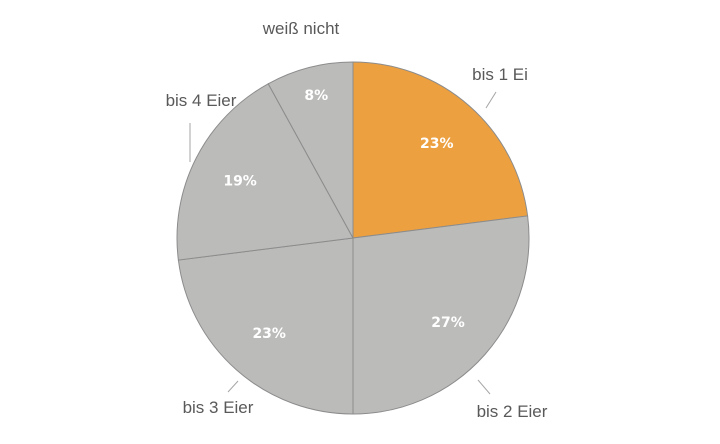 Image resolution: width=720 pixels, height=444 pixels. What do you see at coordinates (512, 411) in the screenshot?
I see `category-label-2: bis 2 Eier` at bounding box center [512, 411].